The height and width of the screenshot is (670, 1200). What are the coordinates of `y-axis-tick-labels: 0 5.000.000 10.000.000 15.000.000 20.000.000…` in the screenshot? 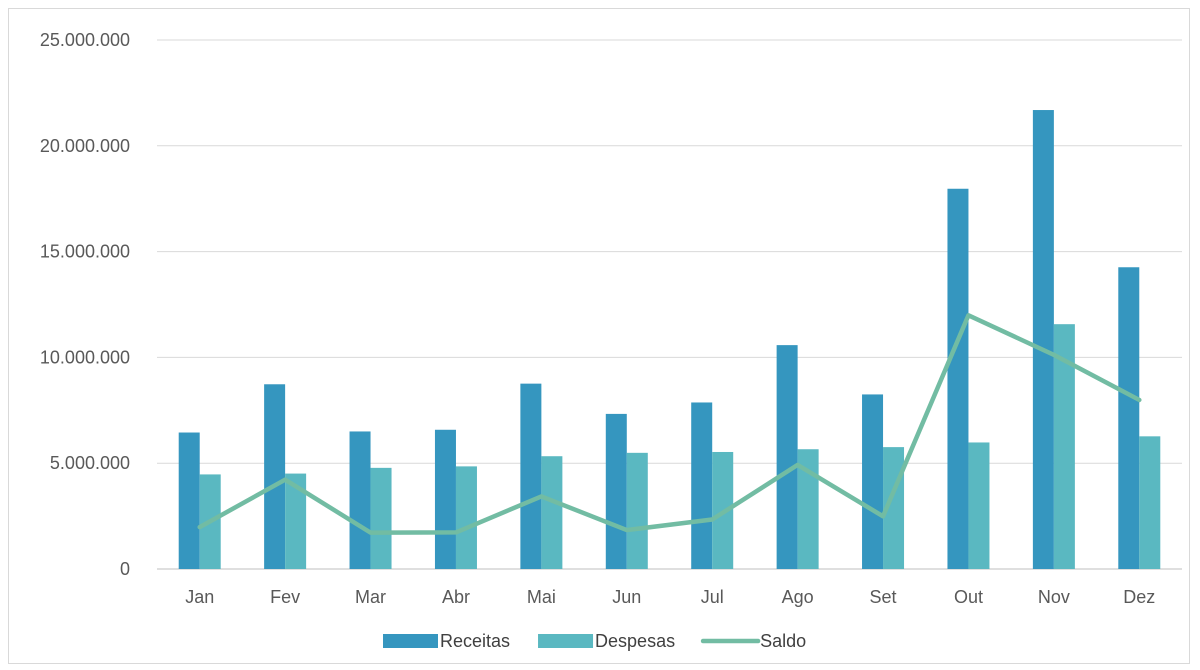 It's located at (85, 304).